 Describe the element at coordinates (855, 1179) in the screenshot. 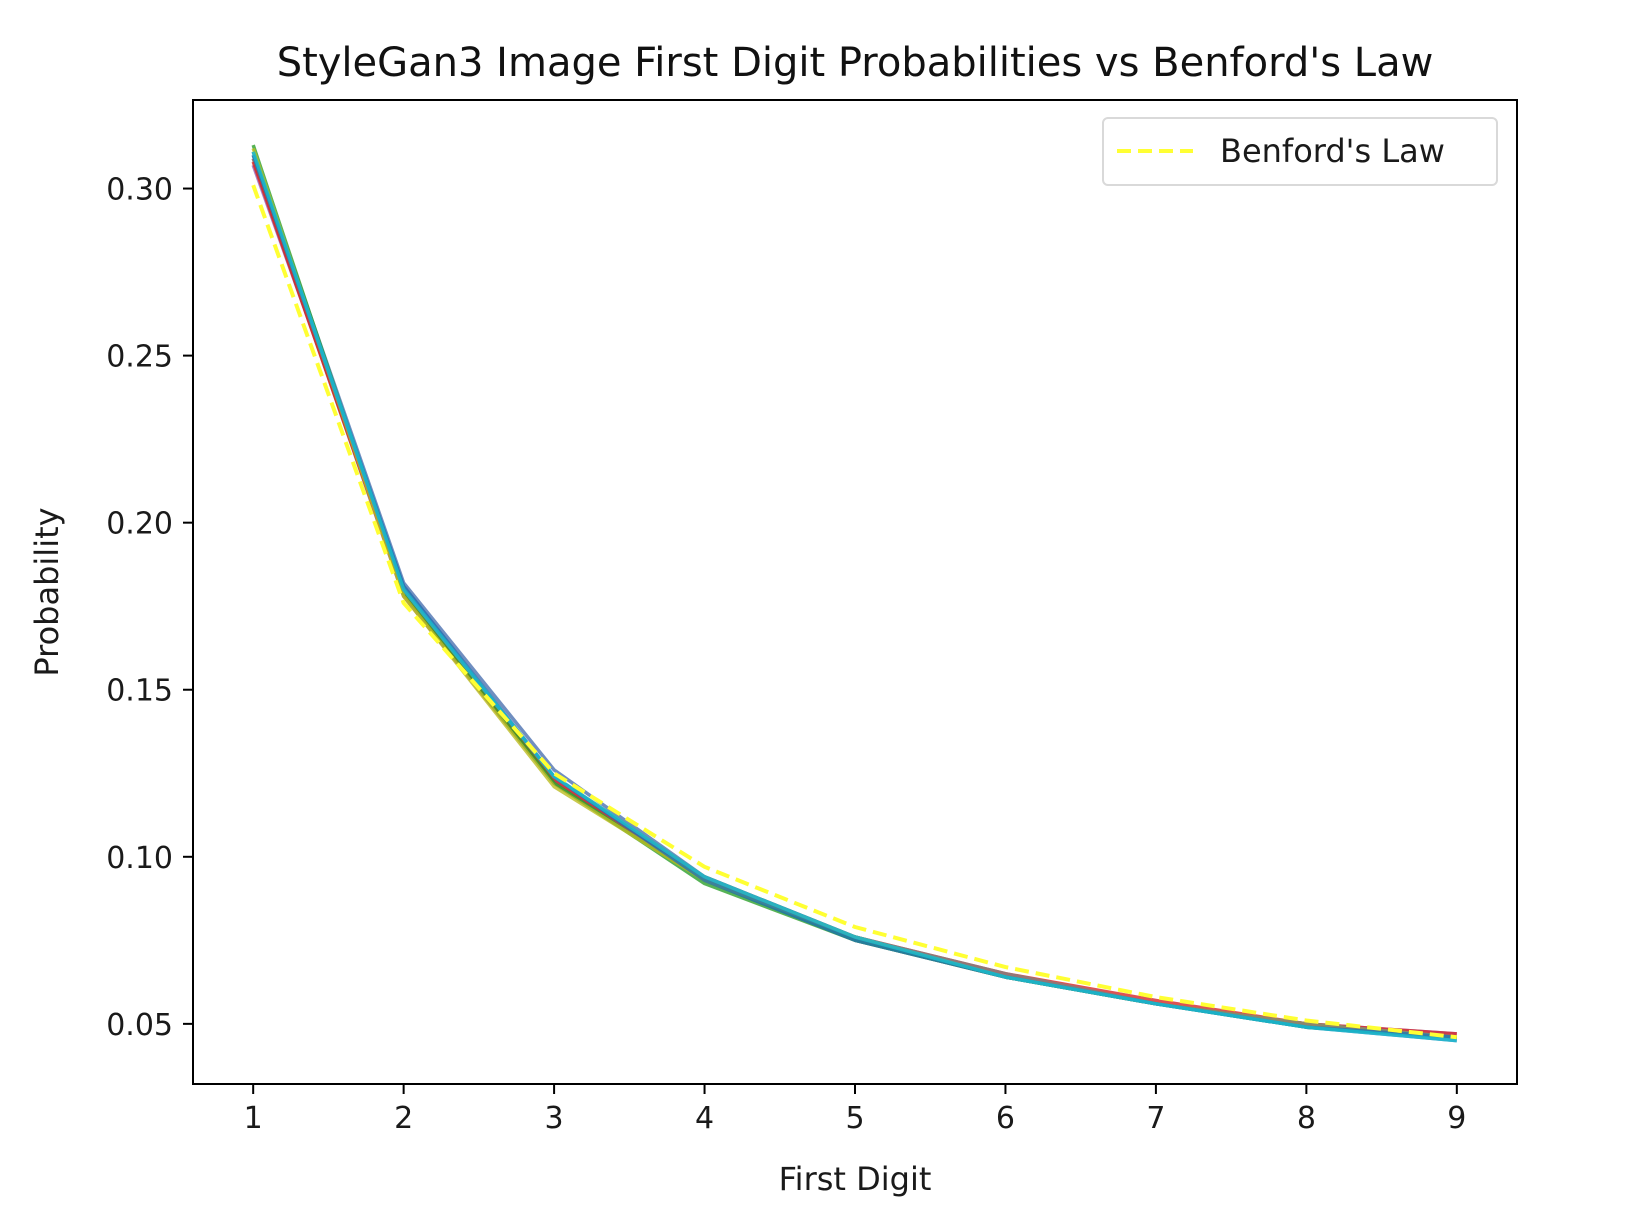

I see `x-axis-label: First Digit` at that location.